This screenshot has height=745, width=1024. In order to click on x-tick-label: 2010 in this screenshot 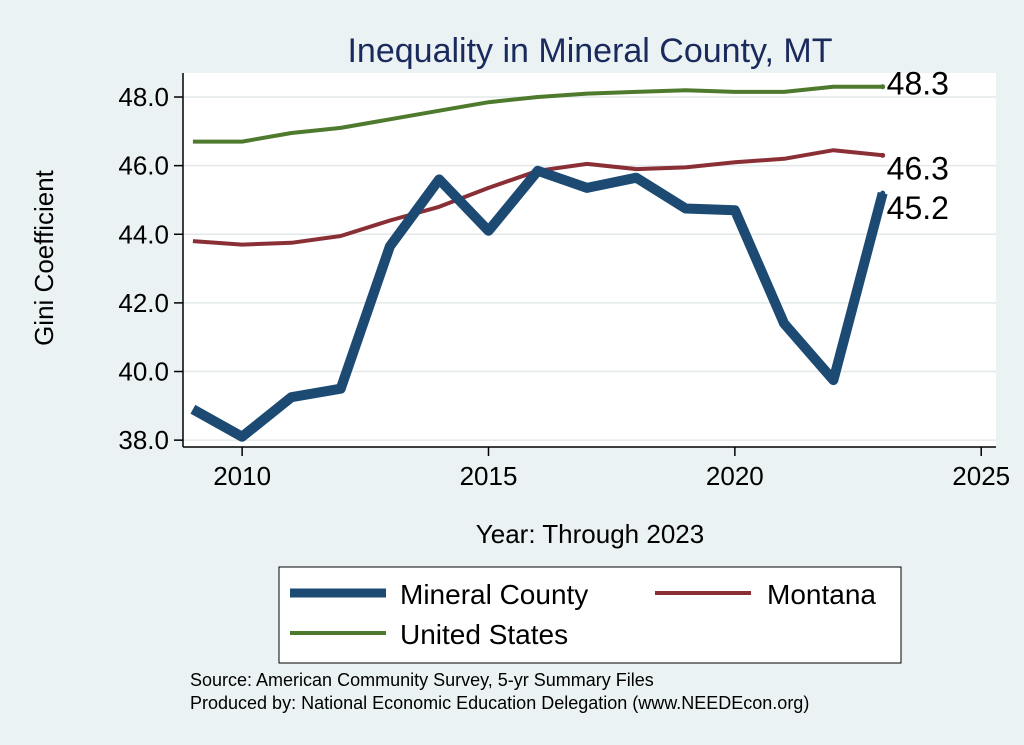, I will do `click(242, 476)`.